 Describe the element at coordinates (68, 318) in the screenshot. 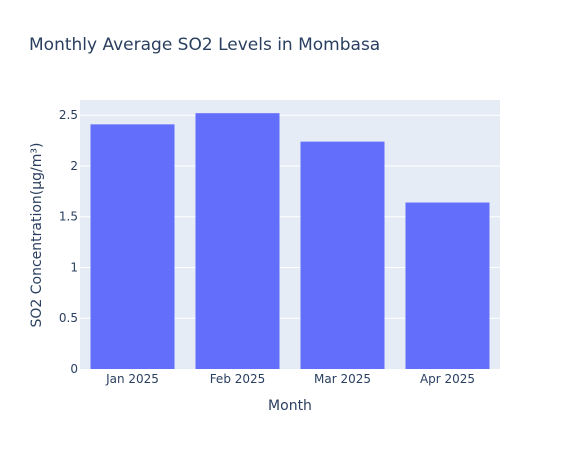

I see `y-tick-label: 0.5` at that location.